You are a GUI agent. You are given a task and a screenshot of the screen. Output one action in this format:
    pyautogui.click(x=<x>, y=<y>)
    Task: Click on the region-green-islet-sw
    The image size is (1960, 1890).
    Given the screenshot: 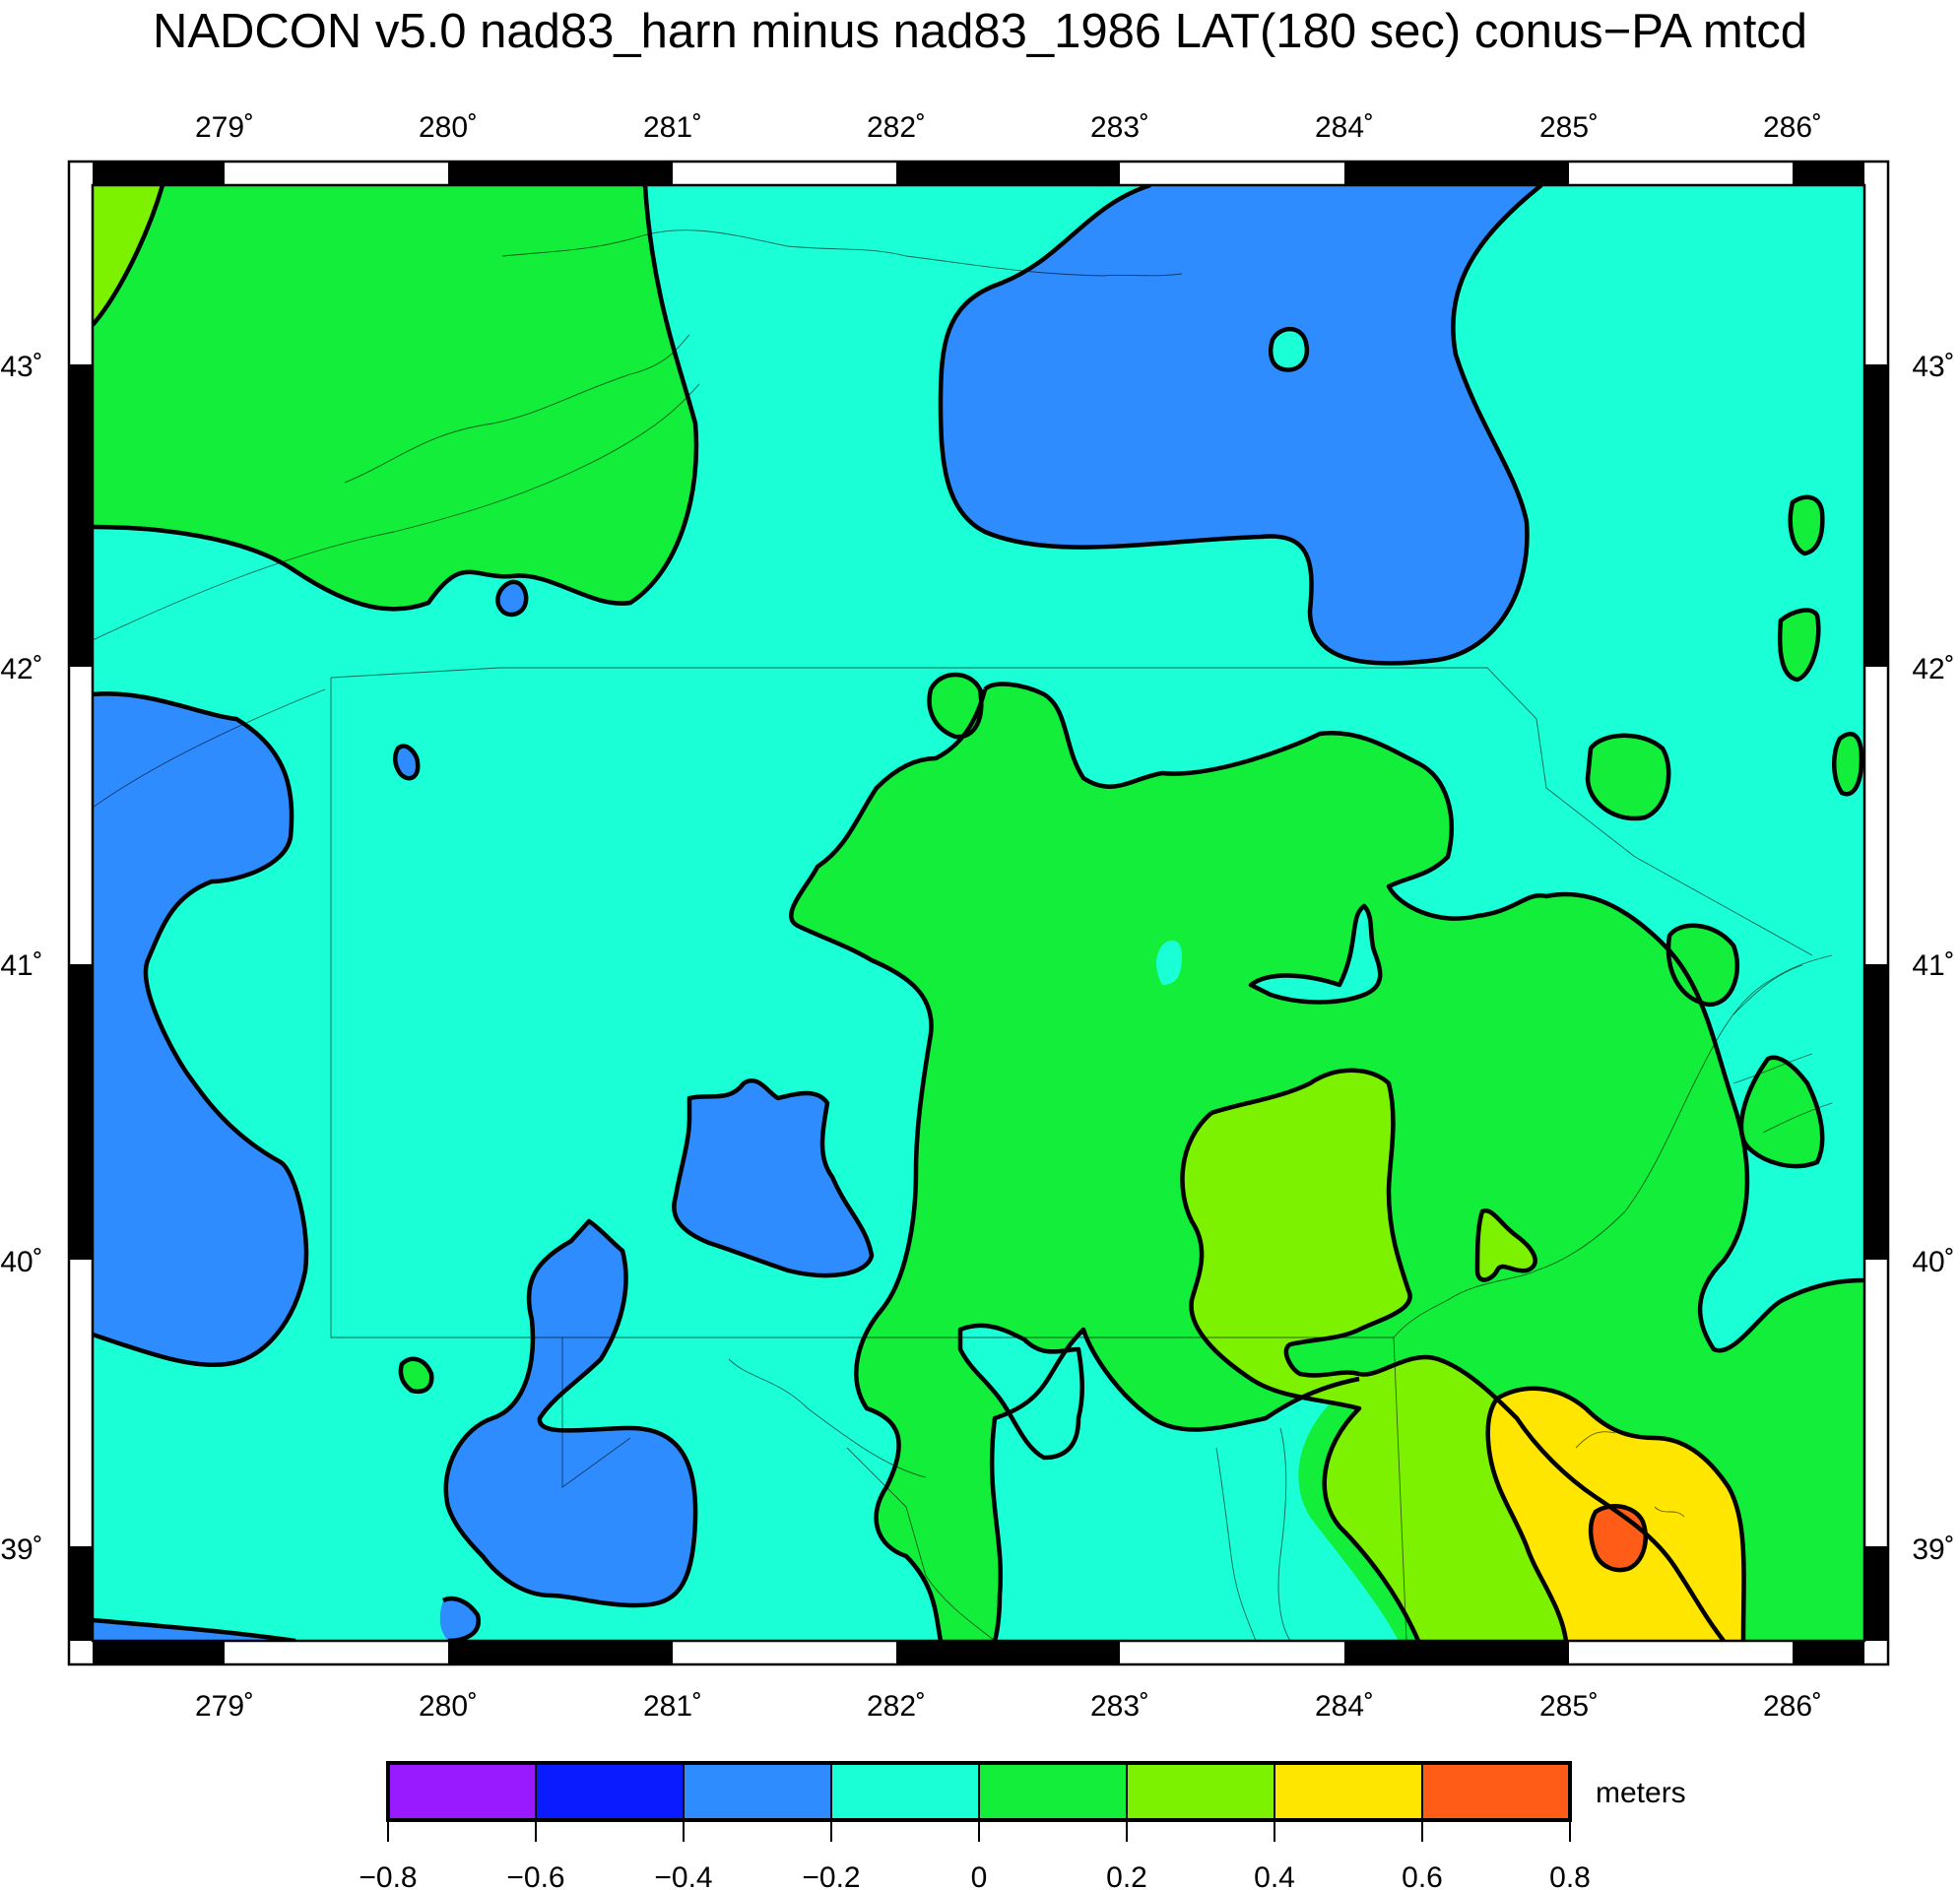 What is the action you would take?
    pyautogui.click(x=416, y=1375)
    